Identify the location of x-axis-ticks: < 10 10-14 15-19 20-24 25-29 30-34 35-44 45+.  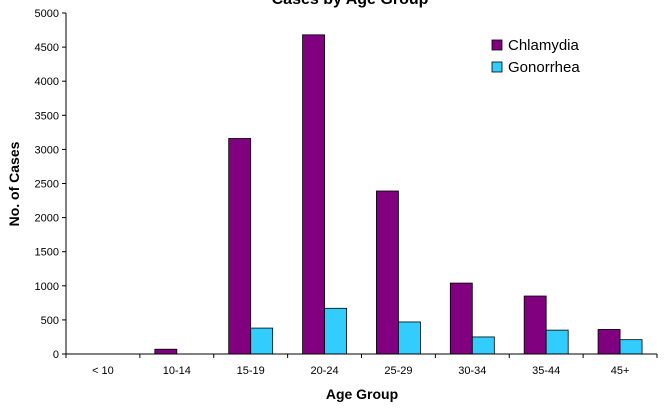
(361, 365).